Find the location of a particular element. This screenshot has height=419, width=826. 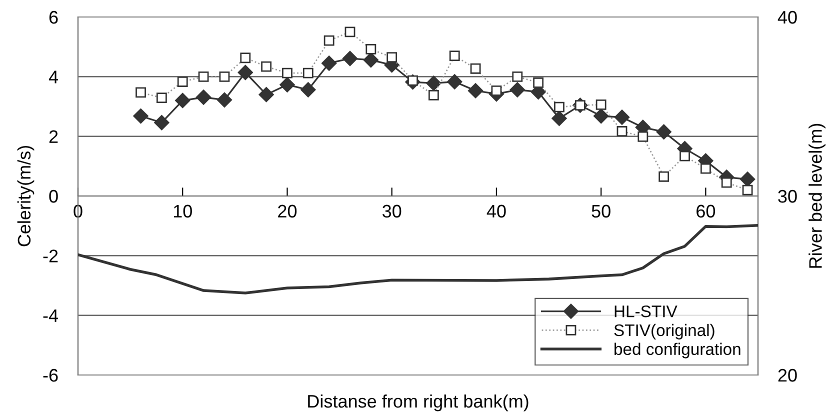

y-tick-label: -6 is located at coordinates (50, 375).